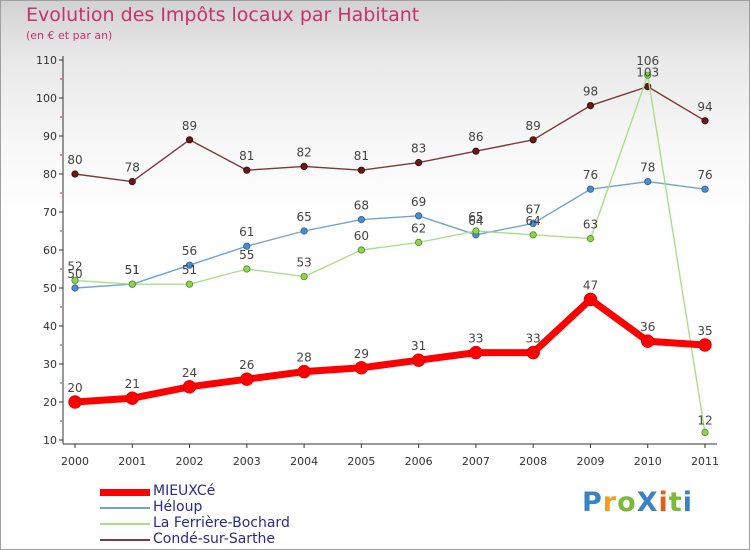 Image resolution: width=750 pixels, height=550 pixels. What do you see at coordinates (361, 156) in the screenshot?
I see `data-label: 81` at bounding box center [361, 156].